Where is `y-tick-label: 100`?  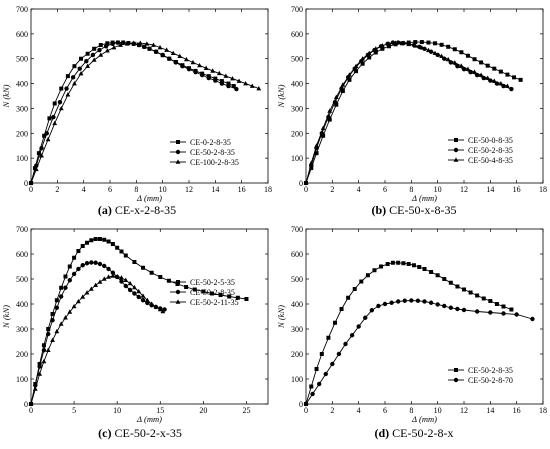
y-tick-label: 100 is located at coordinates (297, 379).